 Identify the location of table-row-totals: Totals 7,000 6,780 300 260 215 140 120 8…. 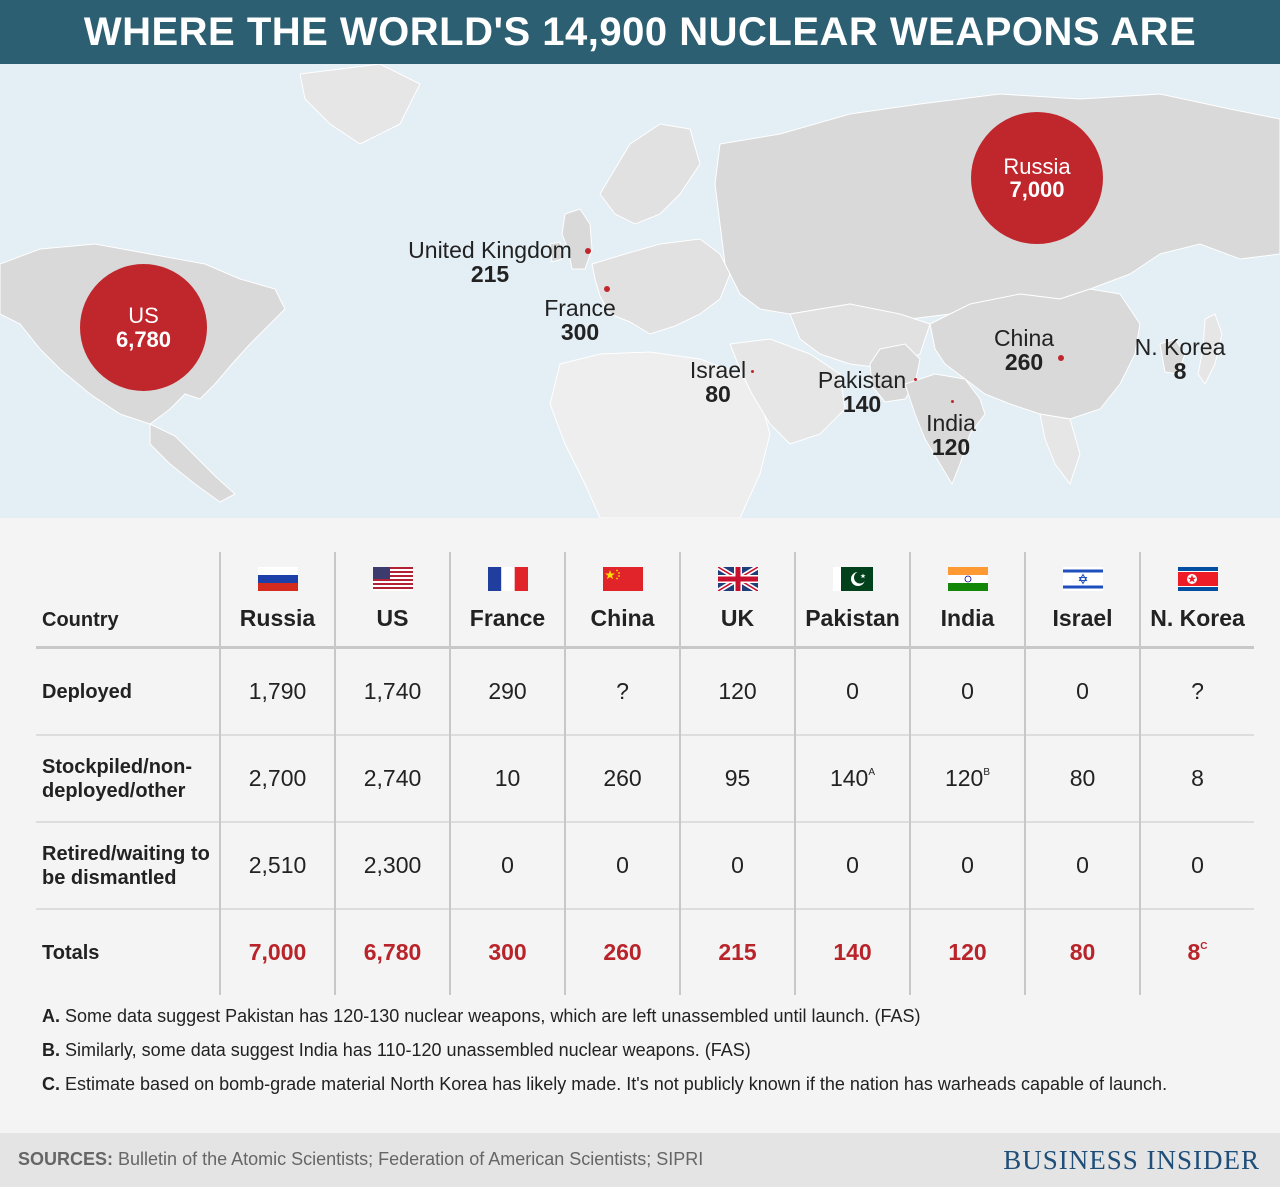
(645, 951).